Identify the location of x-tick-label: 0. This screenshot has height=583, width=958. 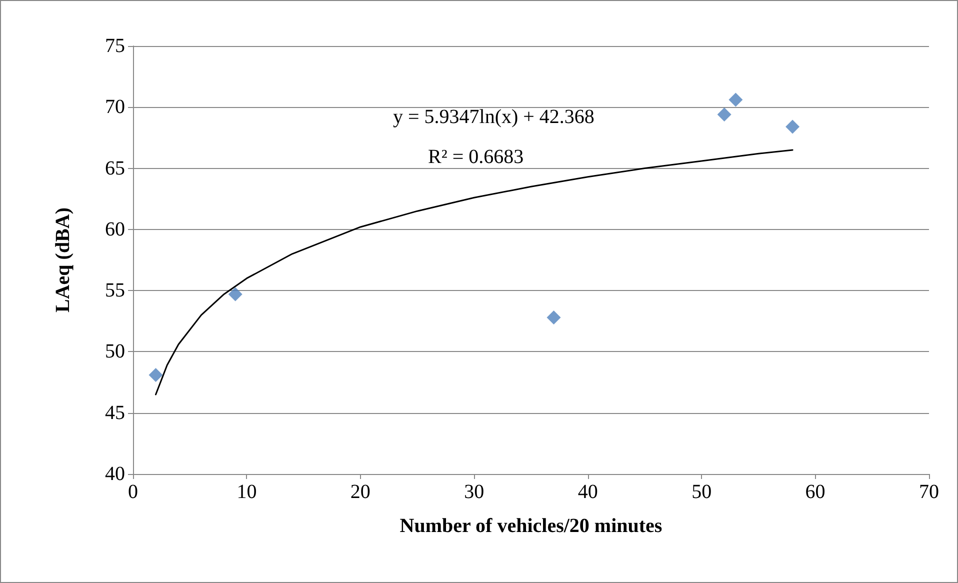
(133, 492).